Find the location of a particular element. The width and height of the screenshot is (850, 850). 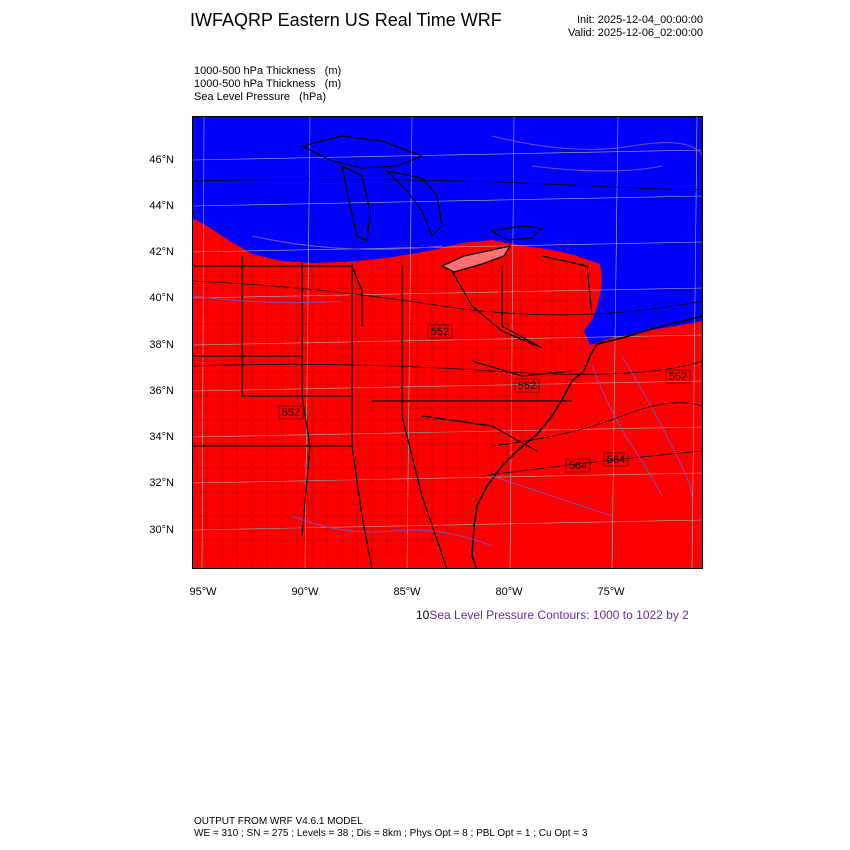

coastline is located at coordinates (587, 442).